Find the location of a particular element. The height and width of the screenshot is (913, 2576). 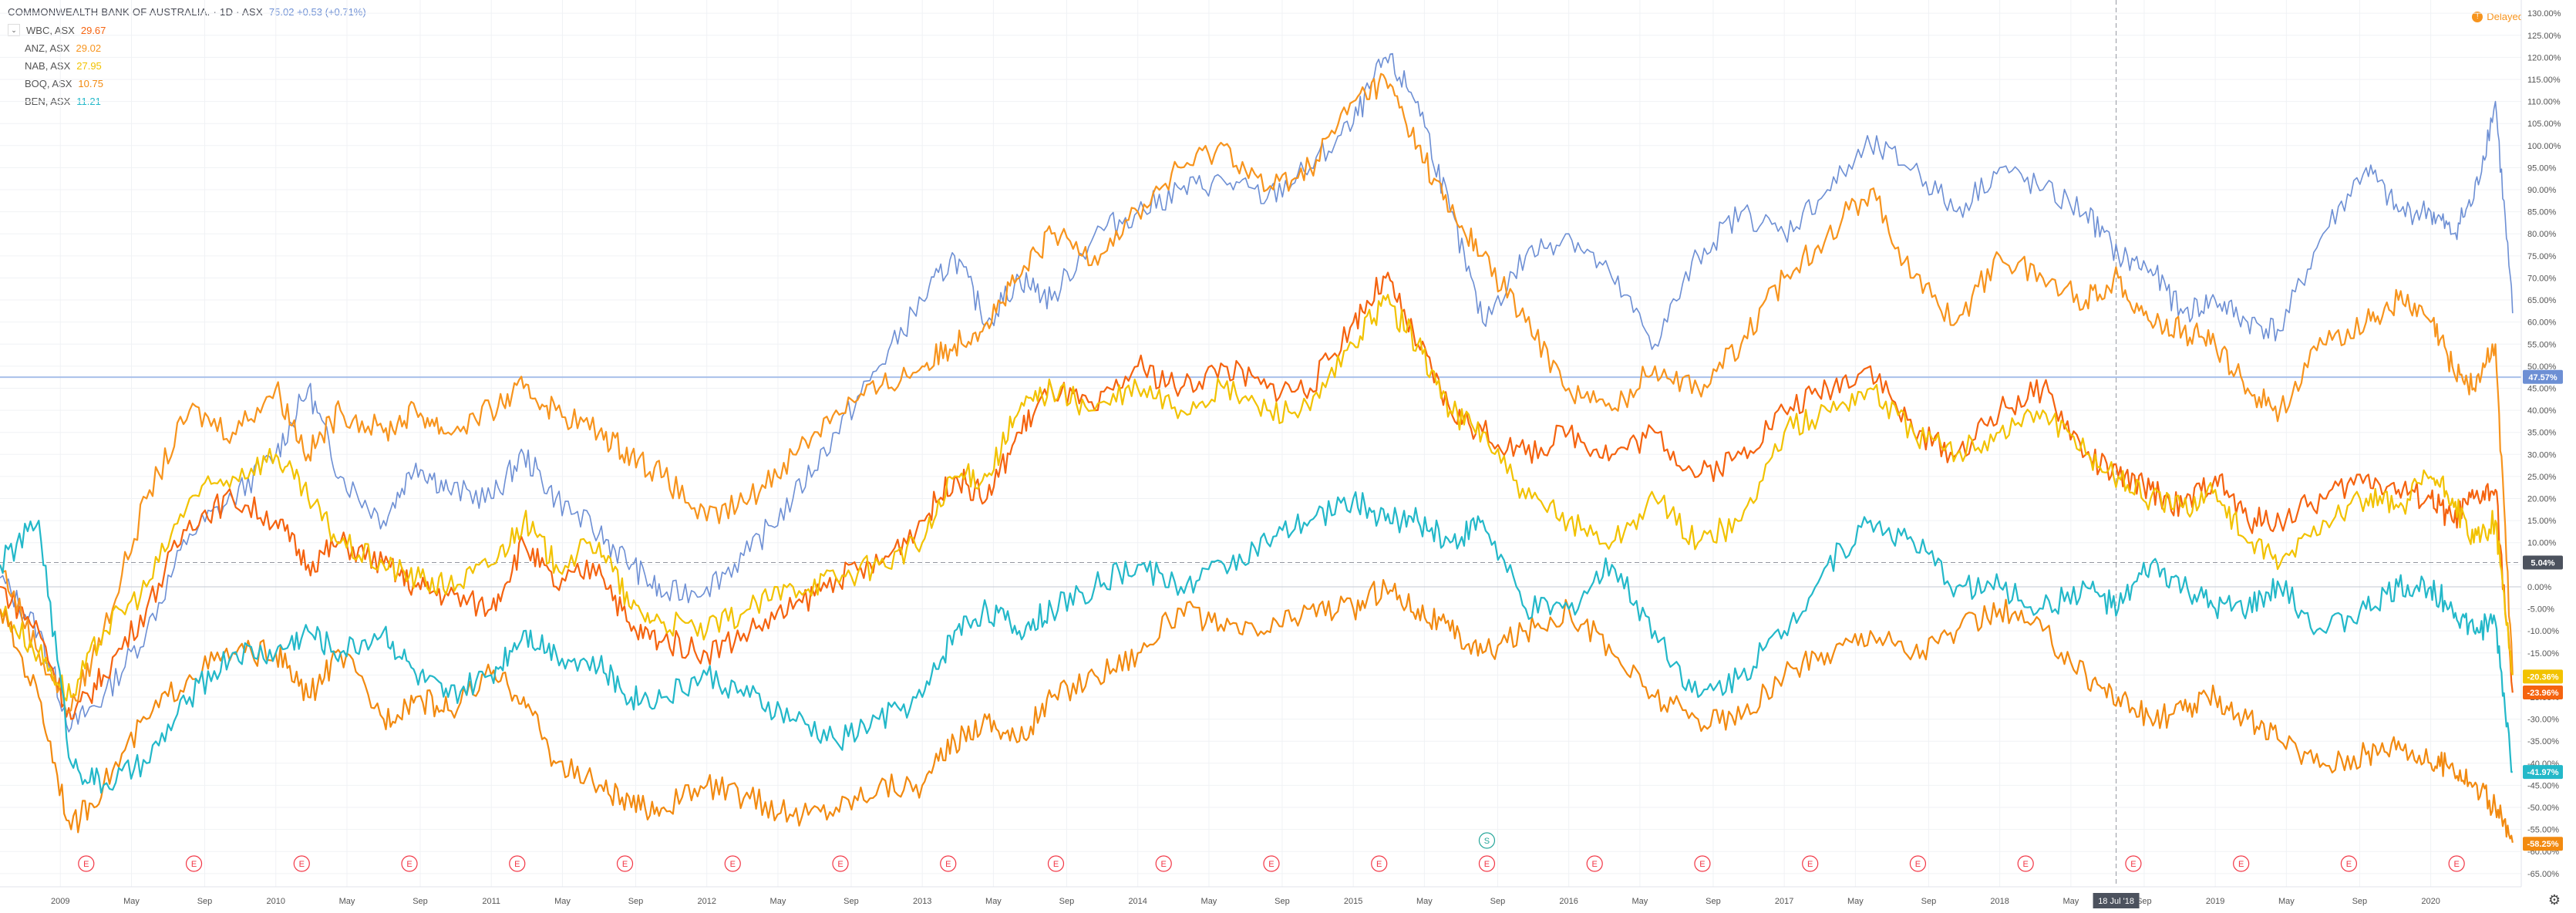

x-tick-label: 2020 is located at coordinates (2431, 901).